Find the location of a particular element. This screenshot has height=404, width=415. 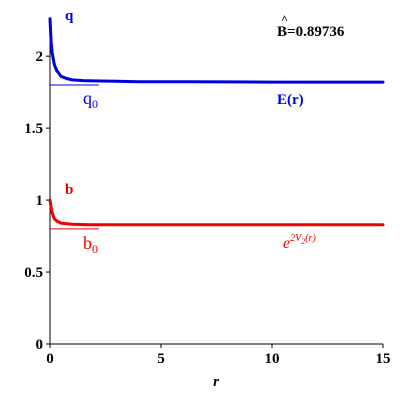

y-tick-label: 1 is located at coordinates (40, 201).